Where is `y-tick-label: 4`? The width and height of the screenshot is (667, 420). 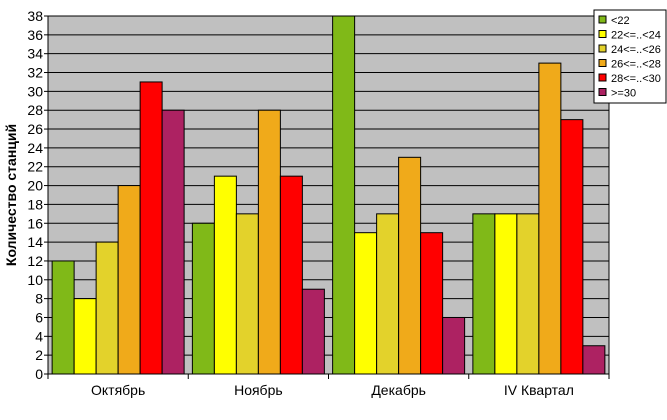
y-tick-label: 4 is located at coordinates (39, 336).